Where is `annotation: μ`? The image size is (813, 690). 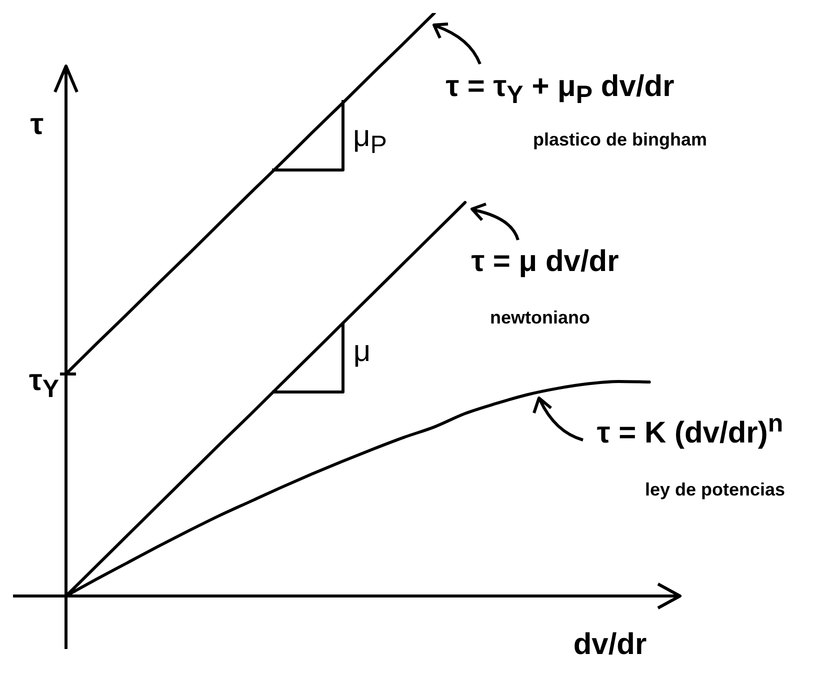 annotation: μ is located at coordinates (362, 352).